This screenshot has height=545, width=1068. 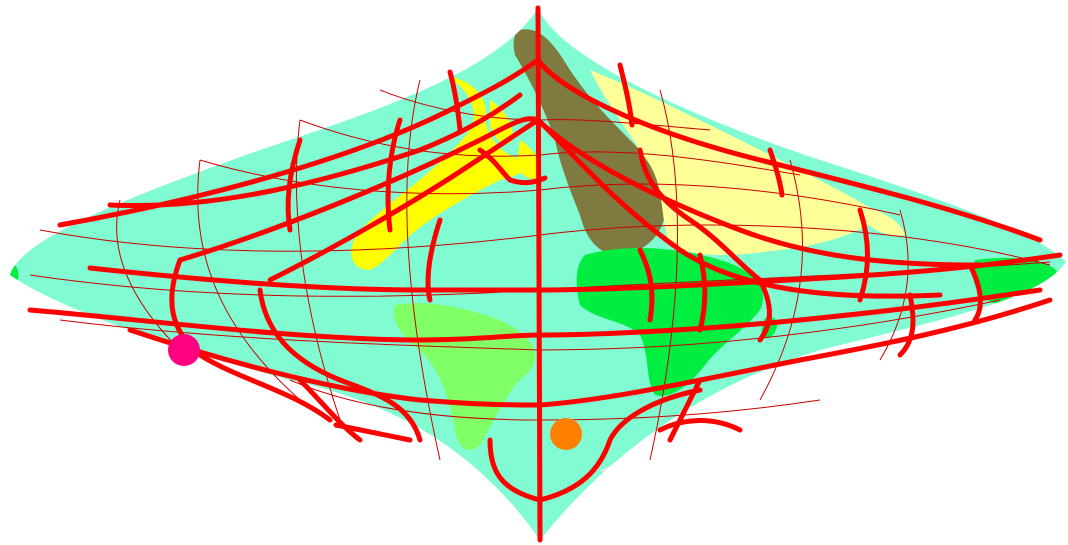 I want to click on north-america, so click(x=439, y=172).